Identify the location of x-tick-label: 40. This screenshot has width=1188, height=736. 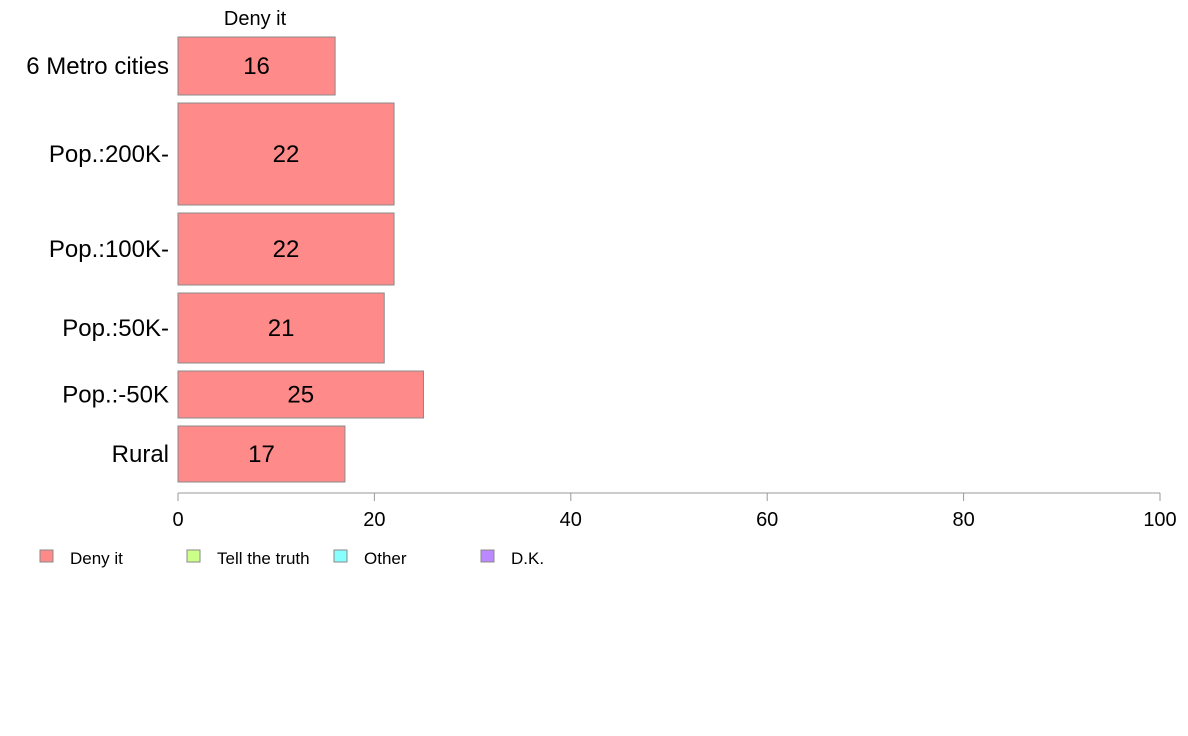
(571, 520).